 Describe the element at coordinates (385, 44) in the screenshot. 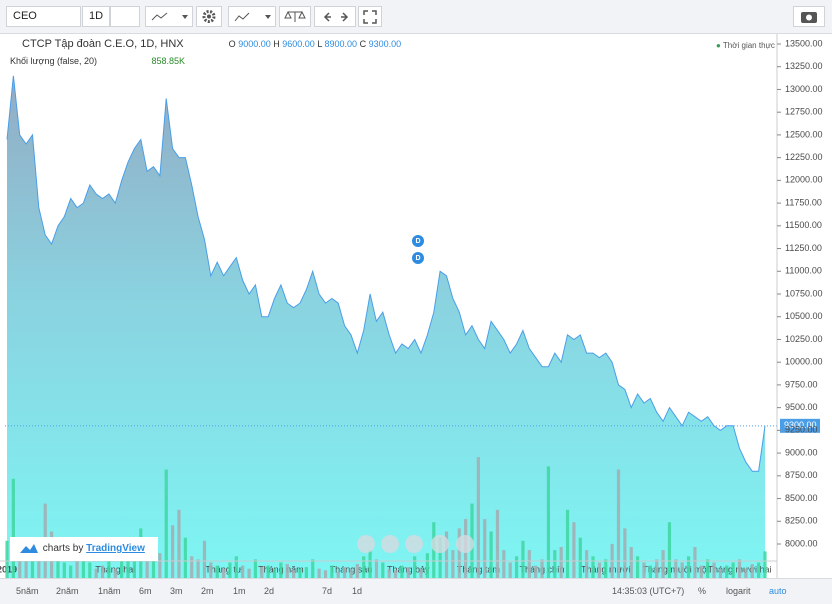

I see `c-value: 9300.00` at that location.